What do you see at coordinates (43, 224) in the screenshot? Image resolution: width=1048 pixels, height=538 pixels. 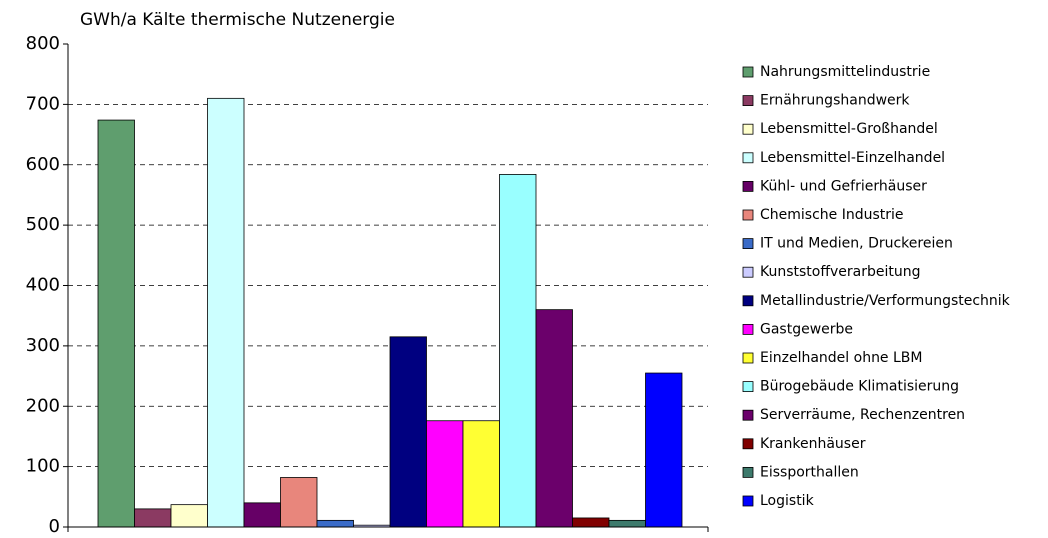 I see `y-tick-label: 500` at bounding box center [43, 224].